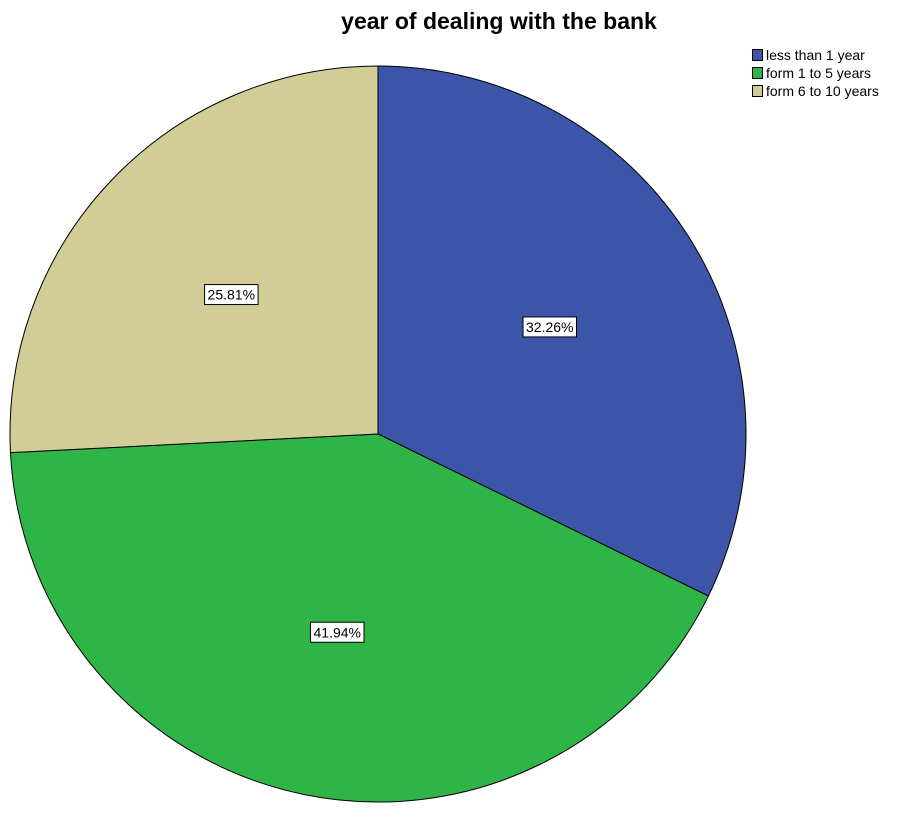  What do you see at coordinates (499, 21) in the screenshot?
I see `chart-title: year of dealing with the bank` at bounding box center [499, 21].